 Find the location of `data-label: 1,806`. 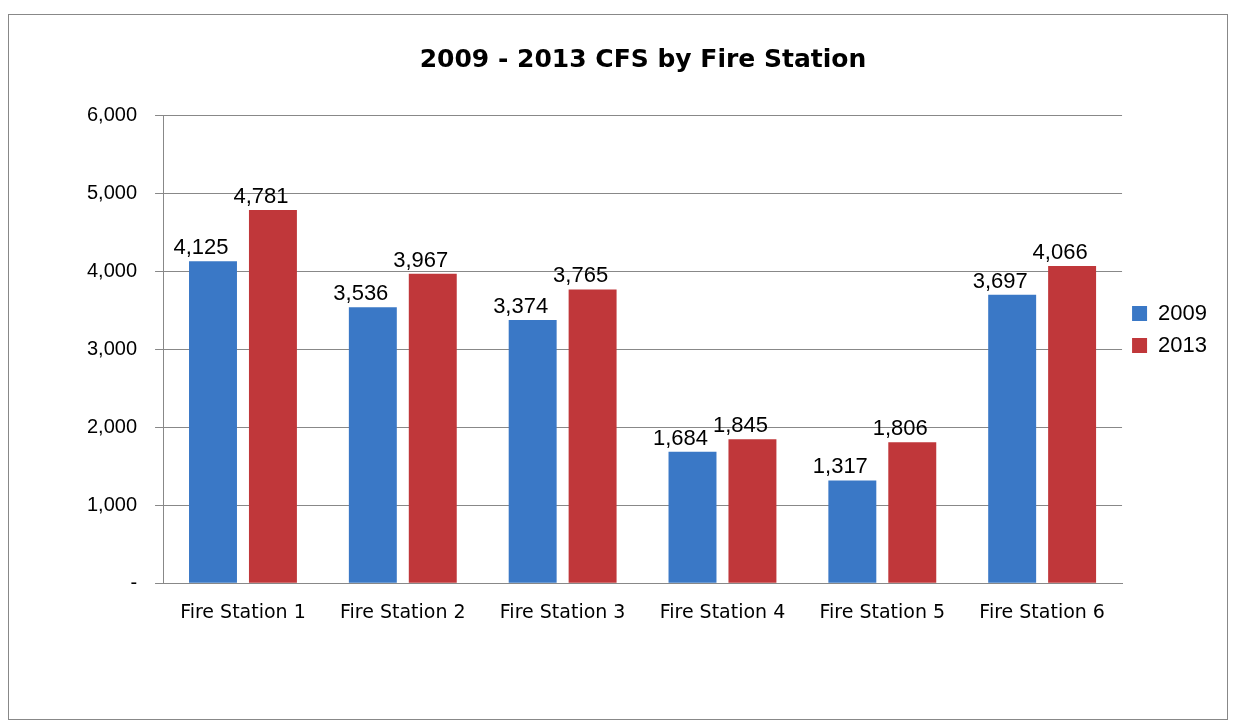

data-label: 1,806 is located at coordinates (900, 428).